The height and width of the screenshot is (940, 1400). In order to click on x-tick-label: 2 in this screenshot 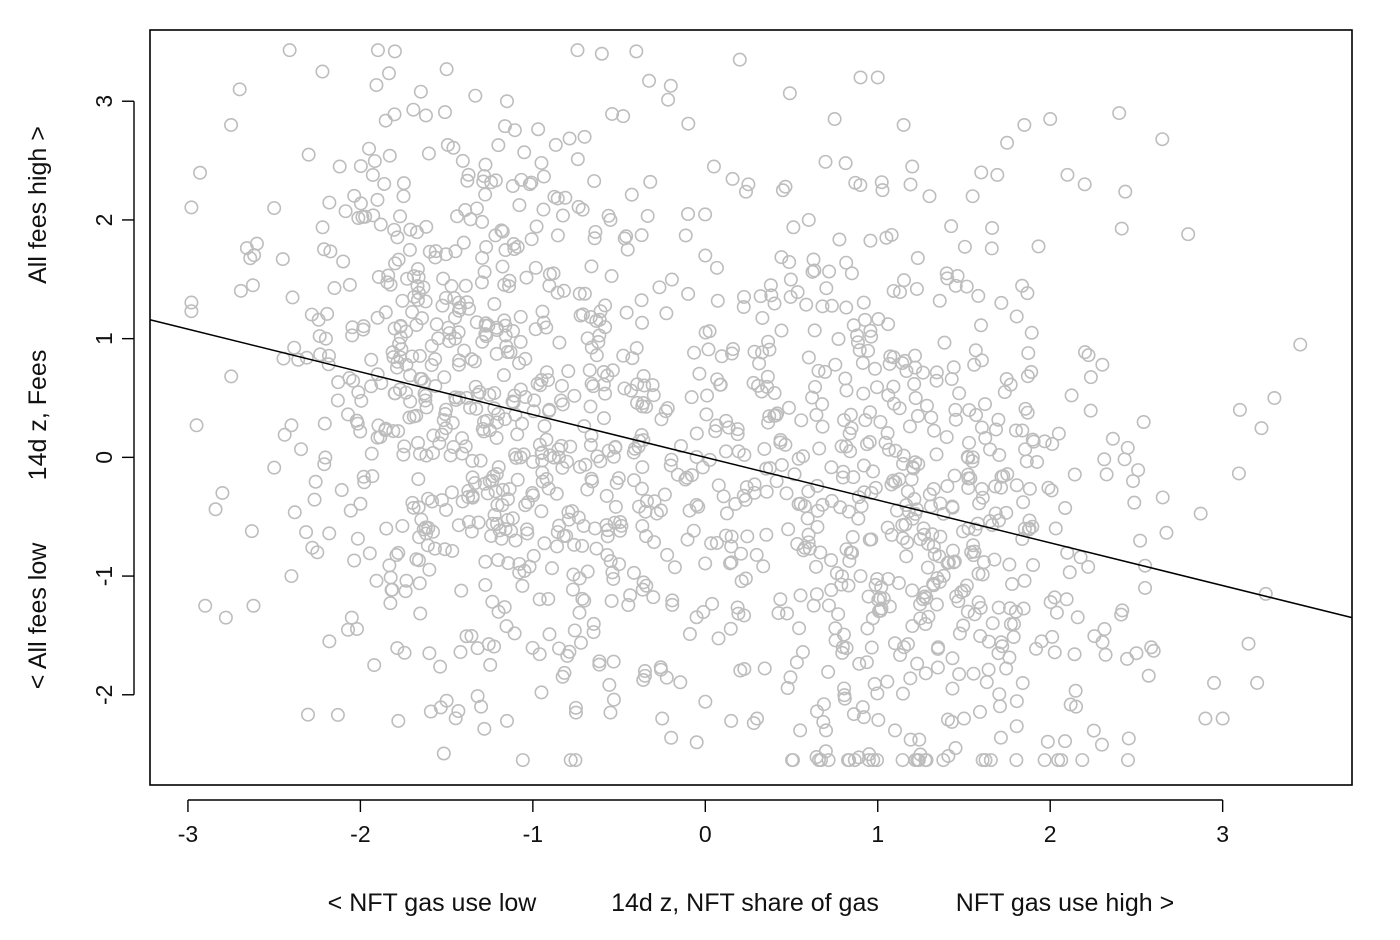, I will do `click(1050, 834)`.